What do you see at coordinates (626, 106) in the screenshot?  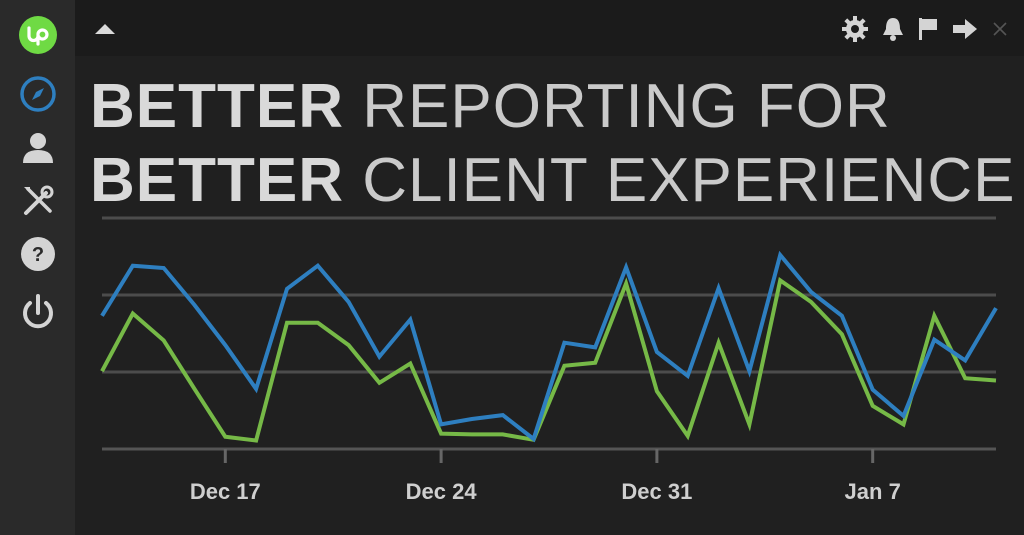 I see `headline-line-1-light: REPORTING FOR` at bounding box center [626, 106].